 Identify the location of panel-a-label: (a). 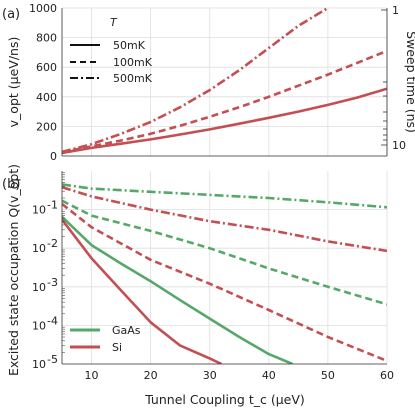
(11, 14).